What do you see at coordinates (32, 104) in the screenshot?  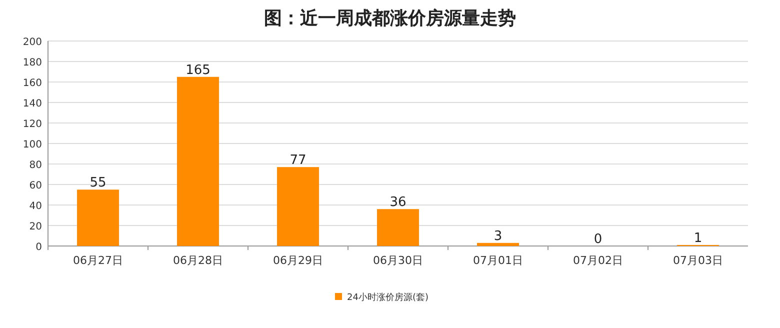 I see `y-tick-label: 140` at bounding box center [32, 104].